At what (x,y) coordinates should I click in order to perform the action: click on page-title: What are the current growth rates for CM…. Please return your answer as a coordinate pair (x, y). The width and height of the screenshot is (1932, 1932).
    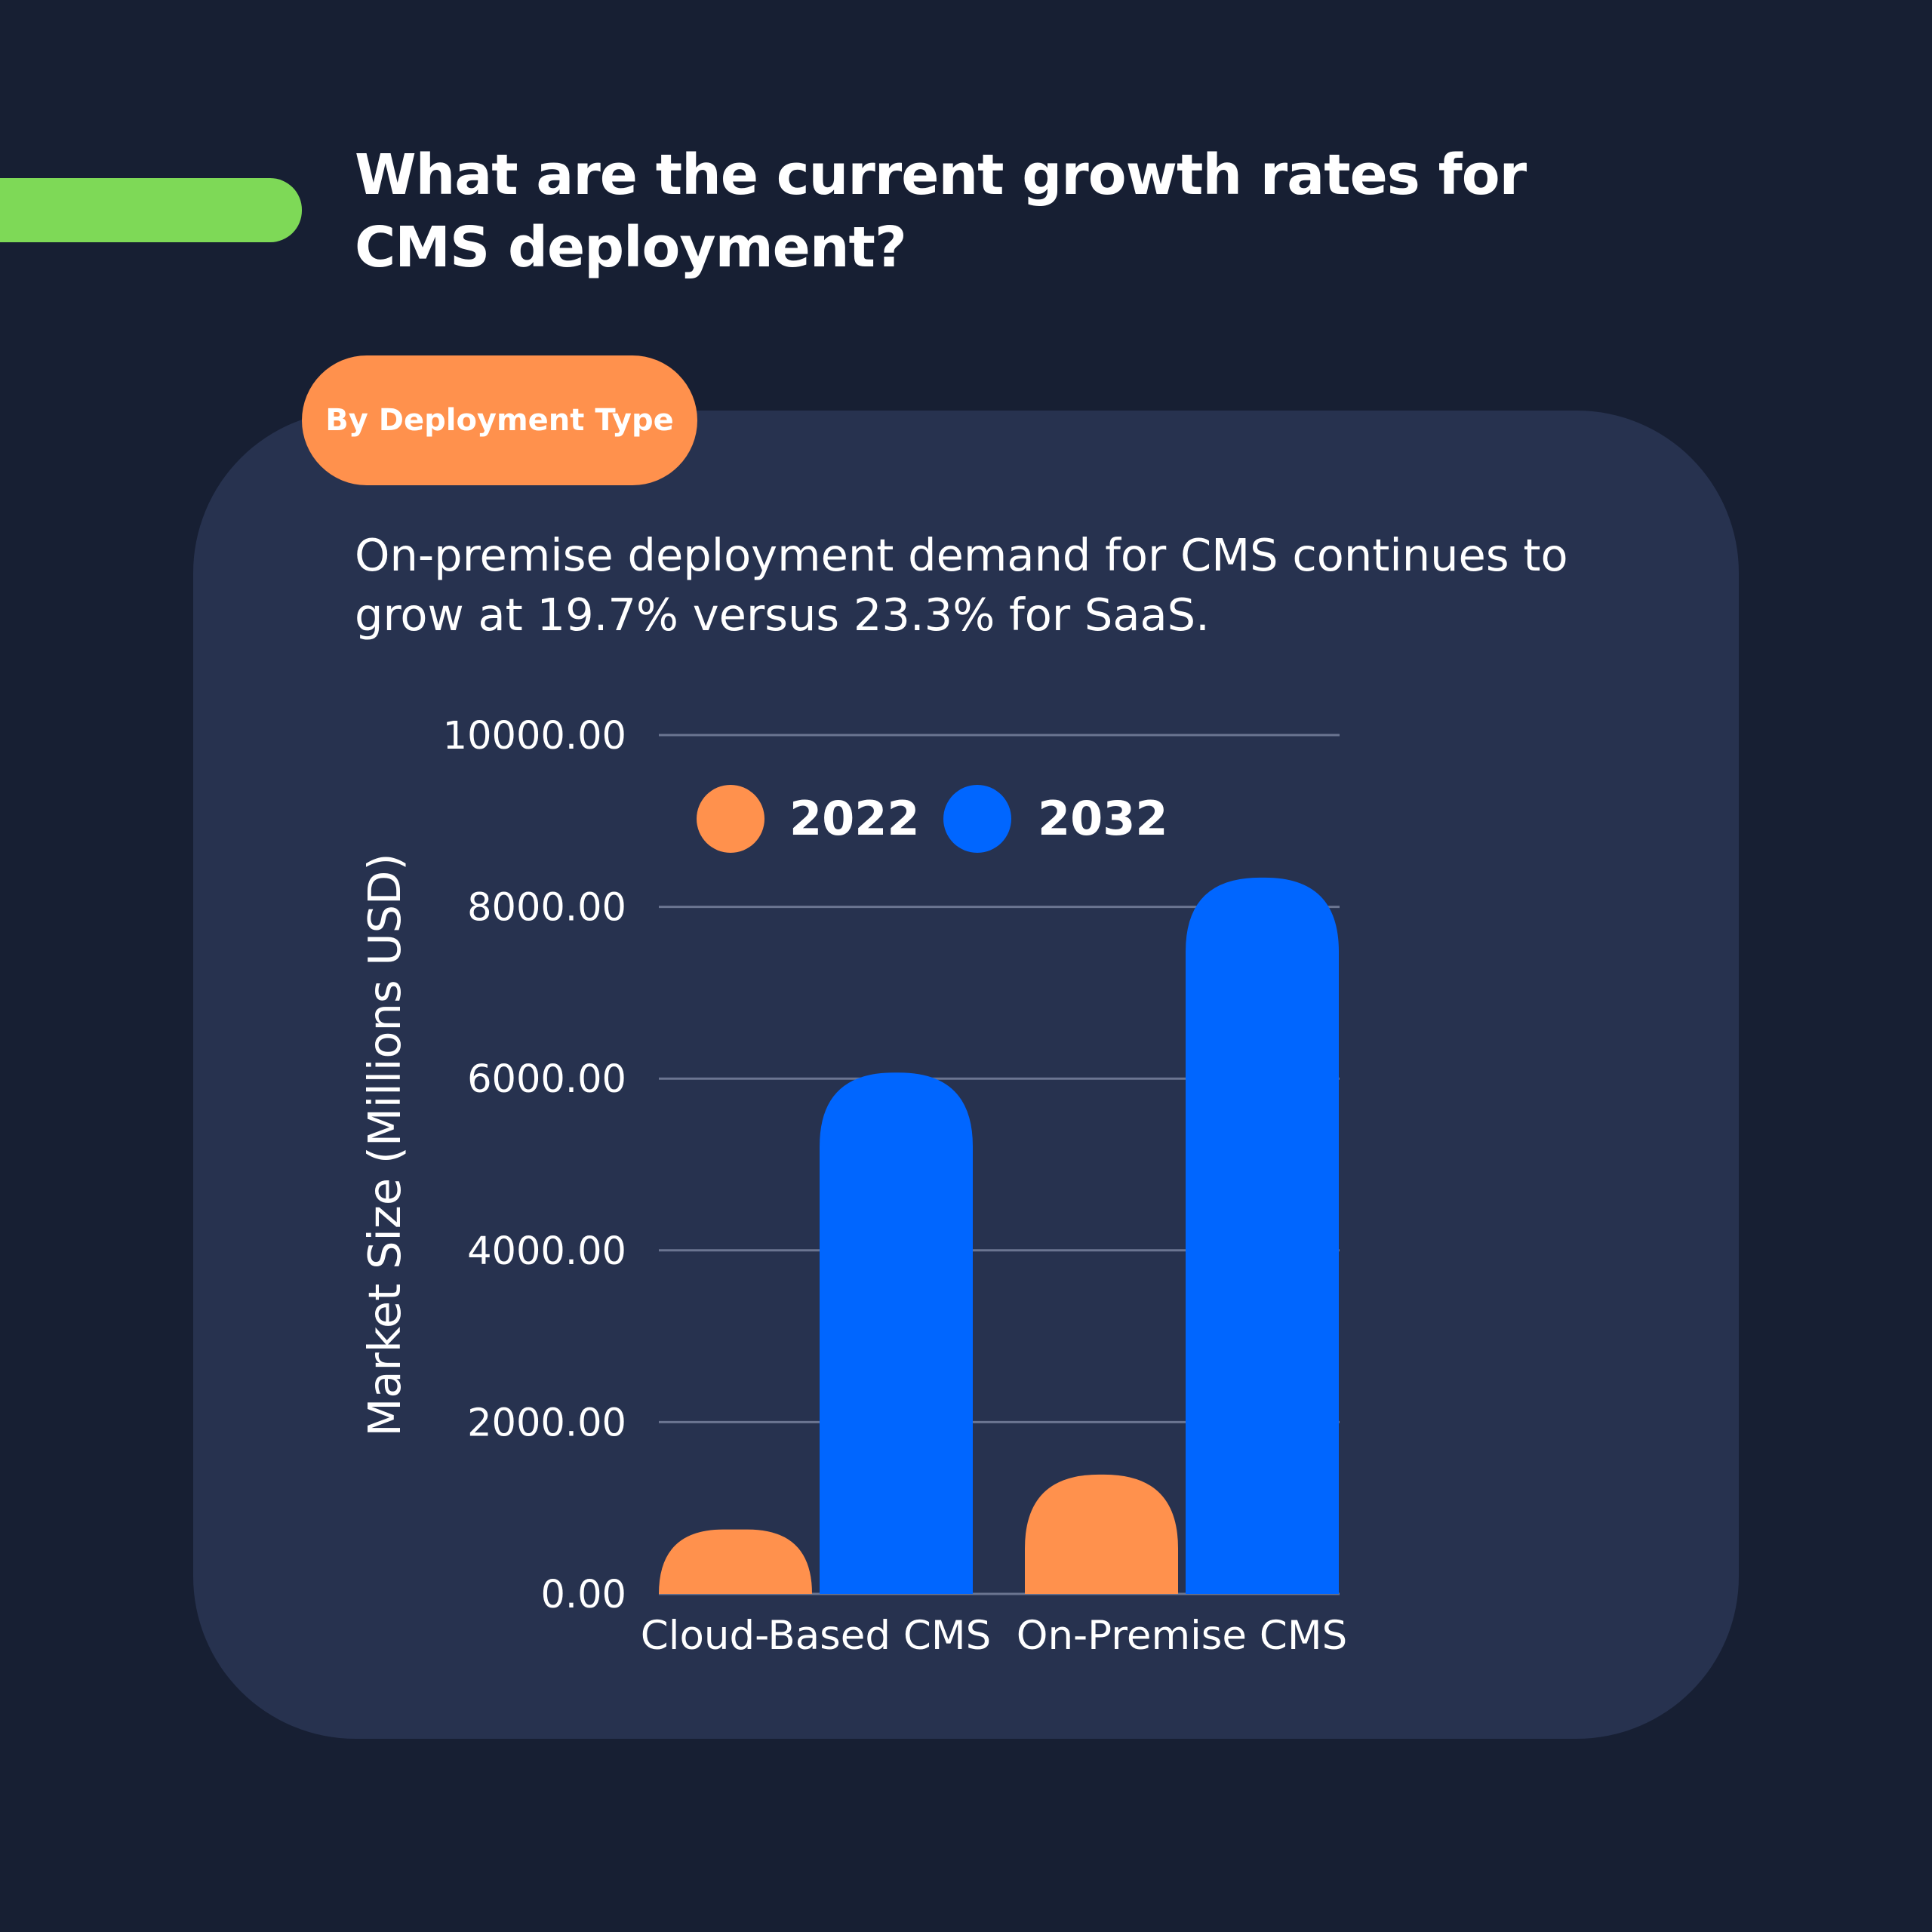
    Looking at the image, I should click on (941, 211).